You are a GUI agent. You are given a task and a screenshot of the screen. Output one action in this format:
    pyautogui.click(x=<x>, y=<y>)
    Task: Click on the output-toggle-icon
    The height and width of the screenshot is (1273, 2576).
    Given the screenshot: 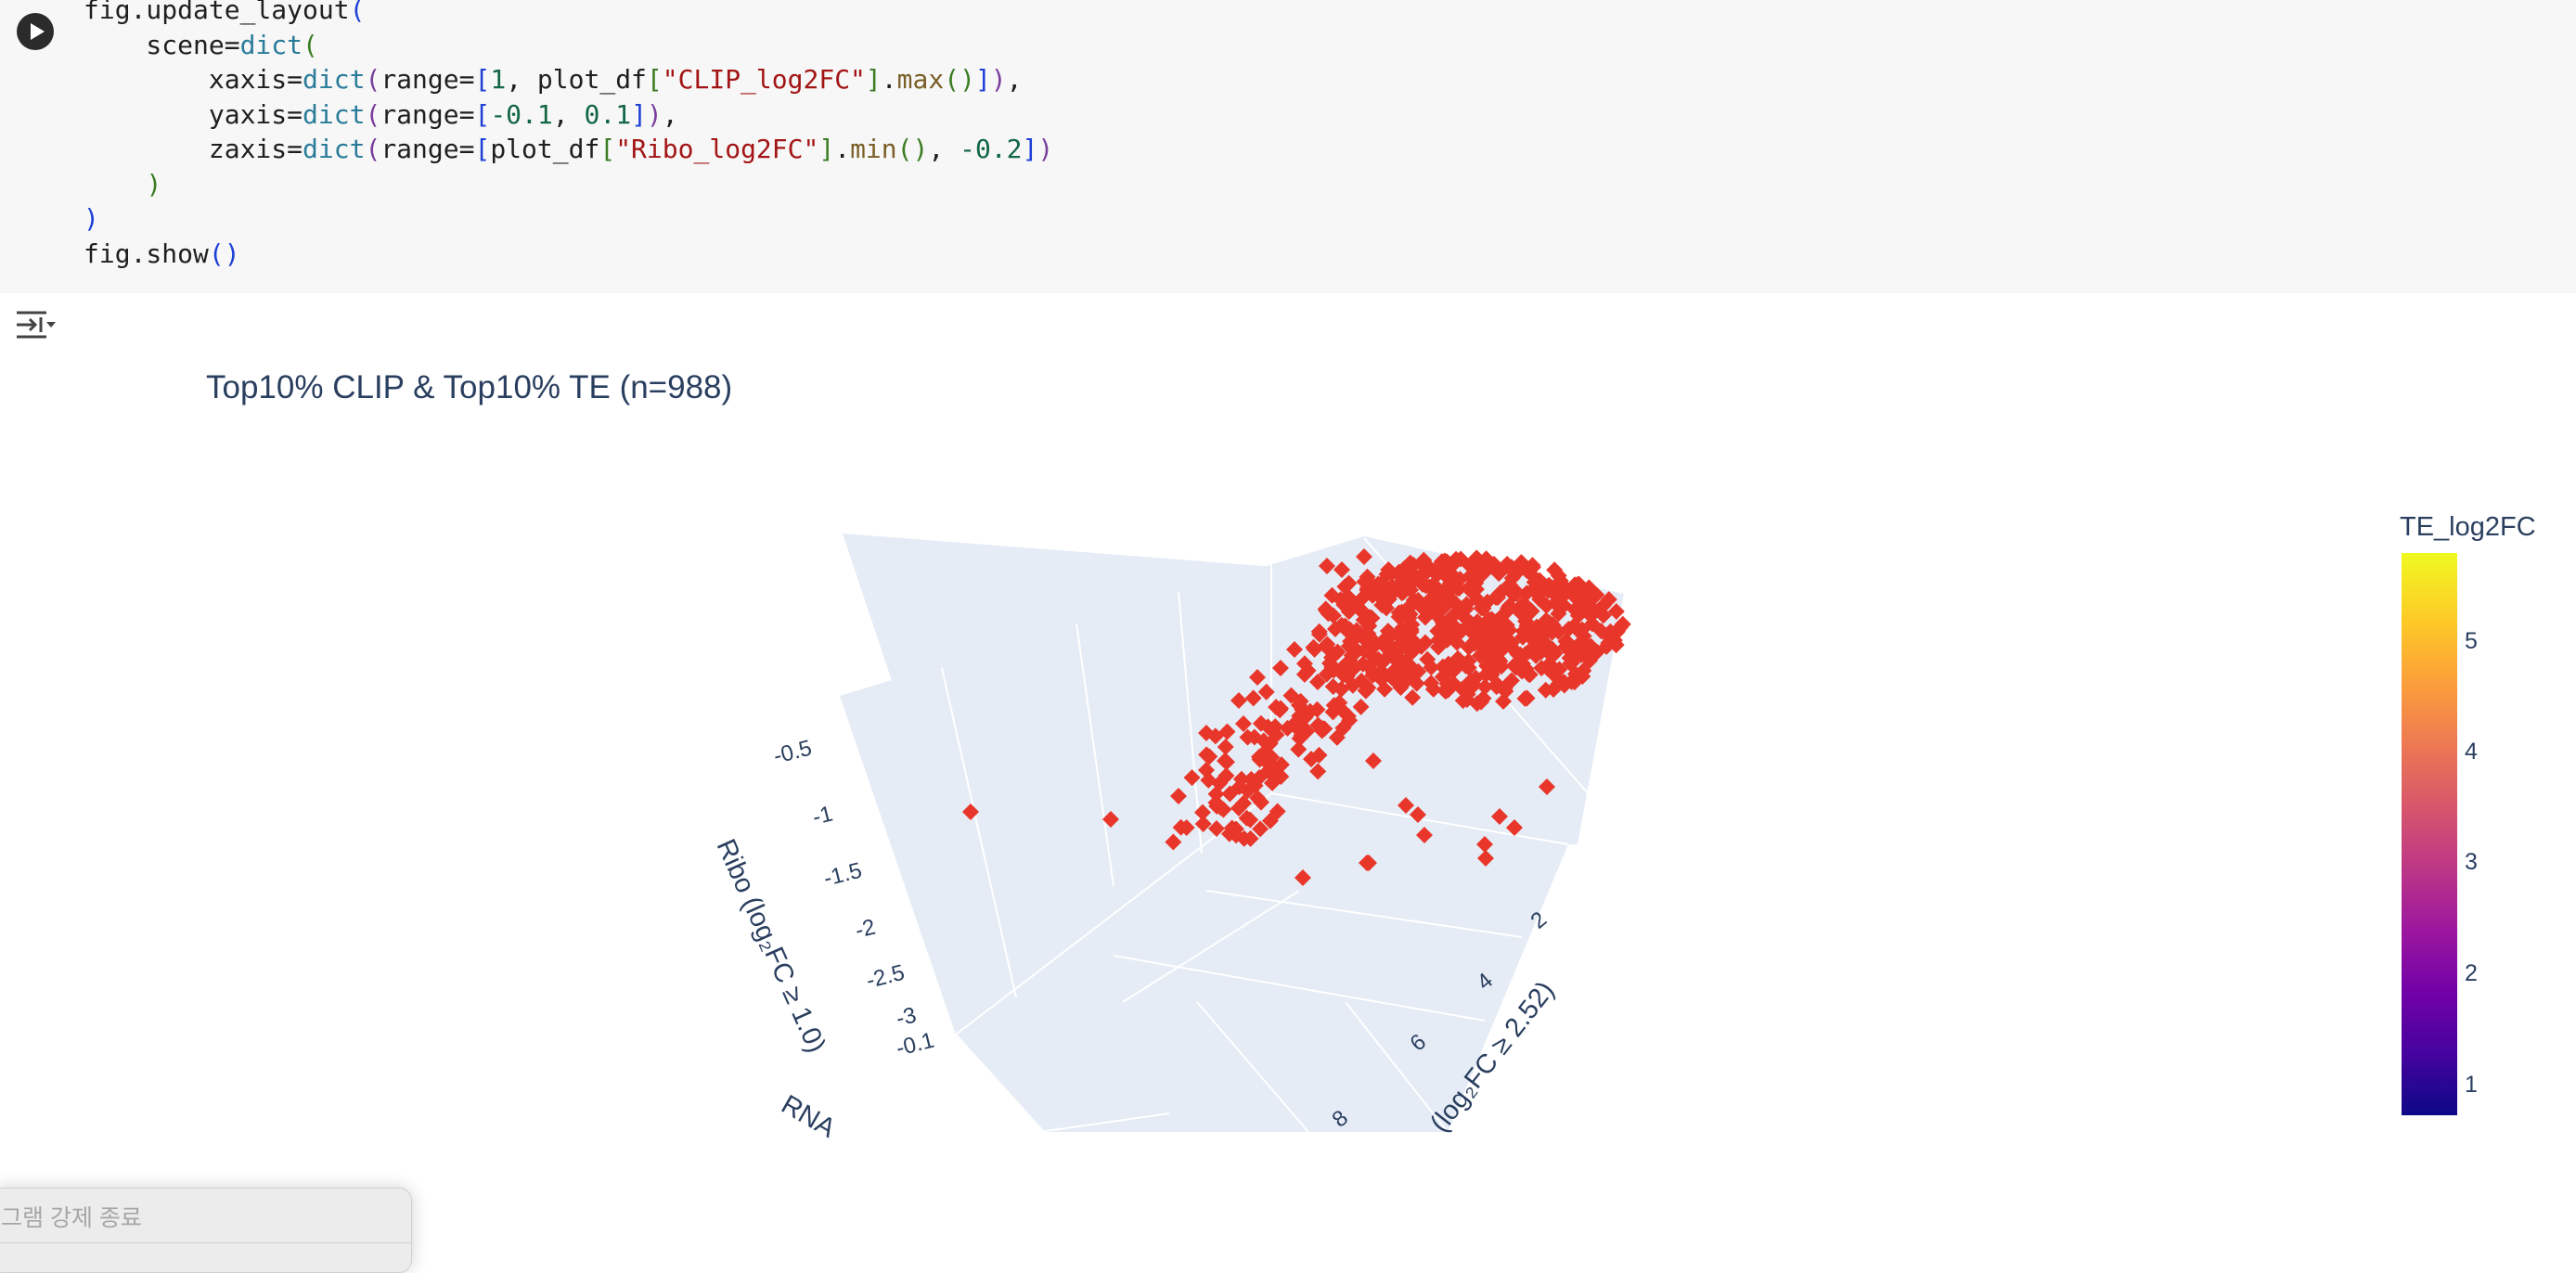 What is the action you would take?
    pyautogui.click(x=36, y=324)
    